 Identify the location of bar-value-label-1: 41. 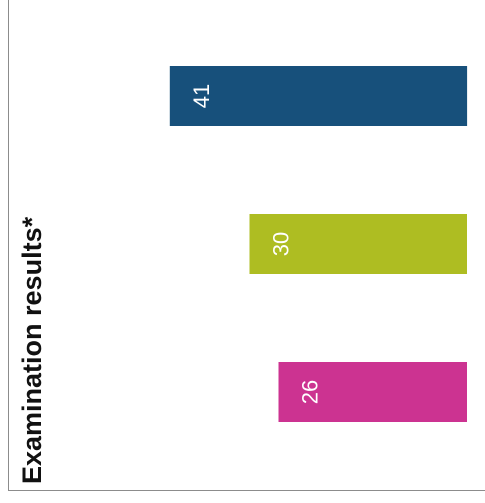
(201, 96).